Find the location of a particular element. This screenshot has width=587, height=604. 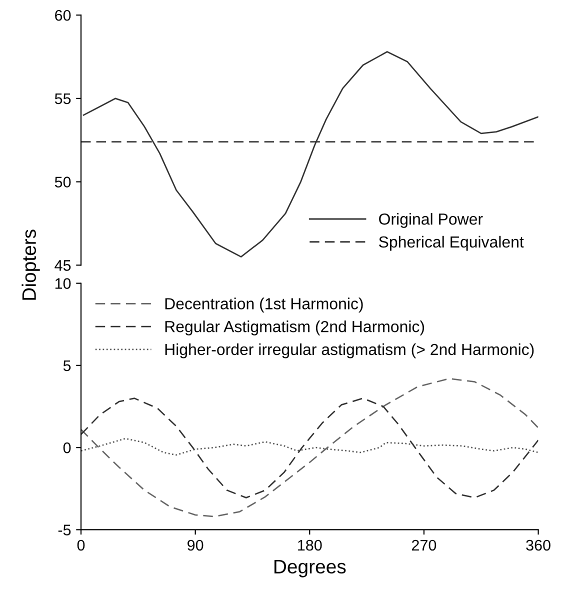

y-axis-title: Diopters is located at coordinates (31, 265).